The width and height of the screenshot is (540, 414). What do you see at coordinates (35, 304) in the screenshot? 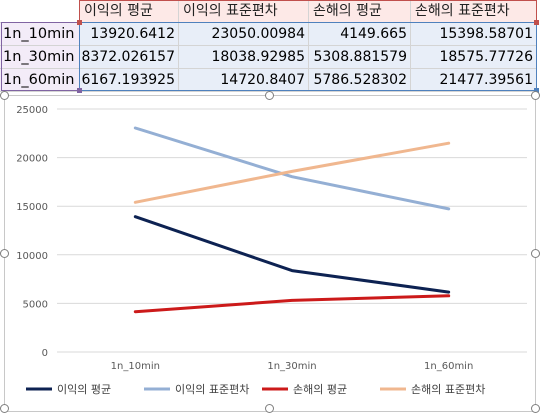
I see `y-tick-label: 5000` at bounding box center [35, 304].